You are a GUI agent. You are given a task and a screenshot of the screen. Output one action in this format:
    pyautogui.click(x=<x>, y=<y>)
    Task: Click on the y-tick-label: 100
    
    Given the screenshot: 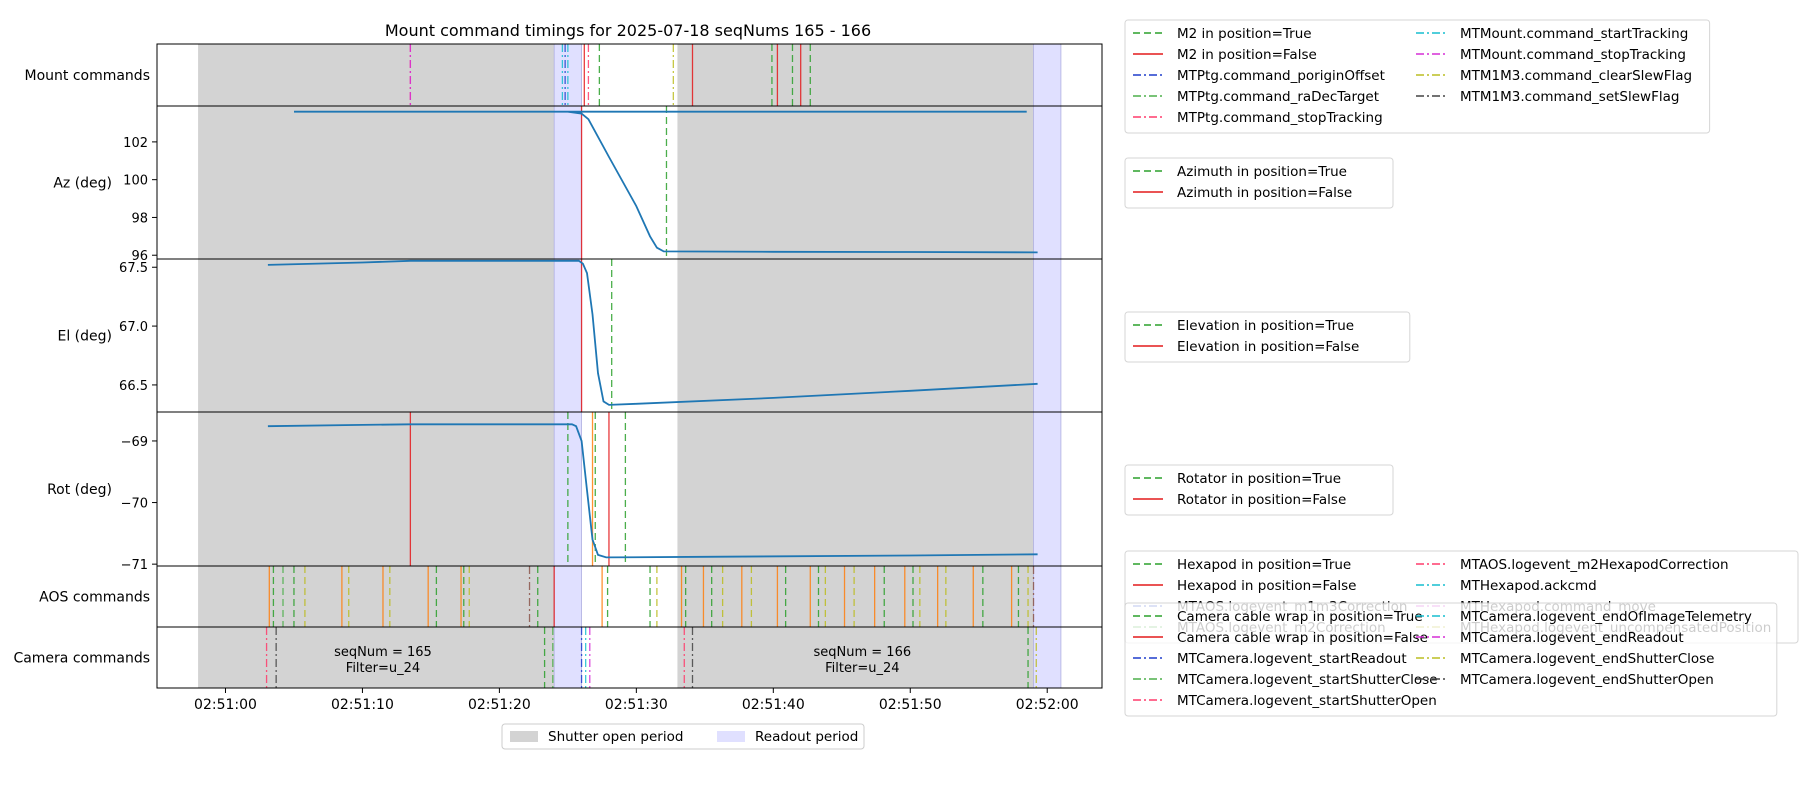 What is the action you would take?
    pyautogui.click(x=135, y=181)
    